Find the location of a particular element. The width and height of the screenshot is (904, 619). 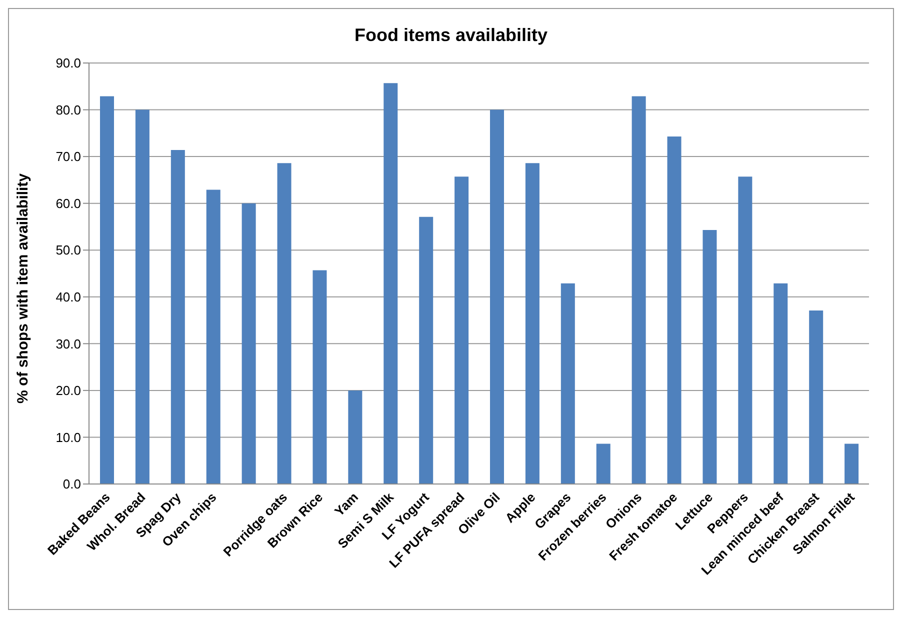

y-axis-title: % of shops with item availability is located at coordinates (23, 288).